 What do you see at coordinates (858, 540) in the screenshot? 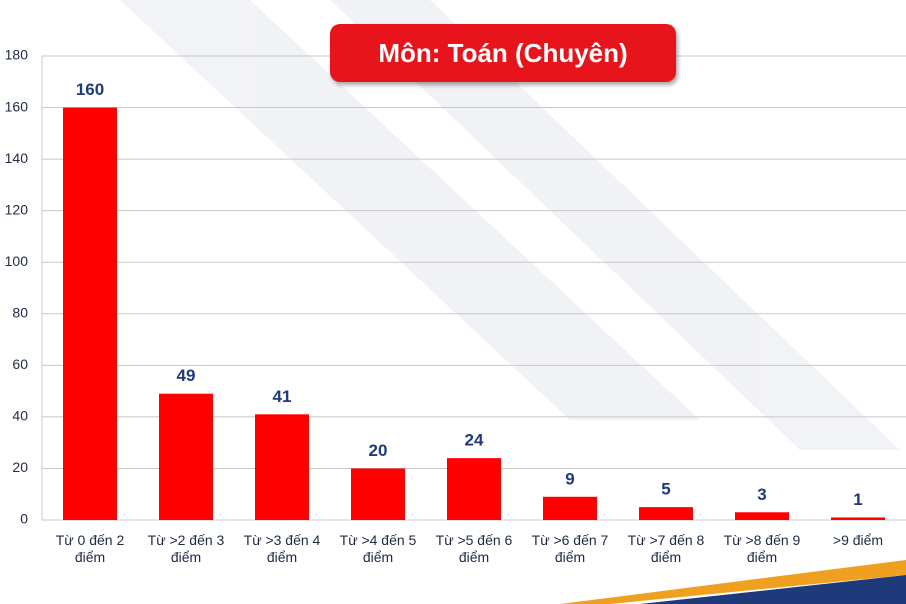
I see `x-tick-label: >9 điểm` at bounding box center [858, 540].